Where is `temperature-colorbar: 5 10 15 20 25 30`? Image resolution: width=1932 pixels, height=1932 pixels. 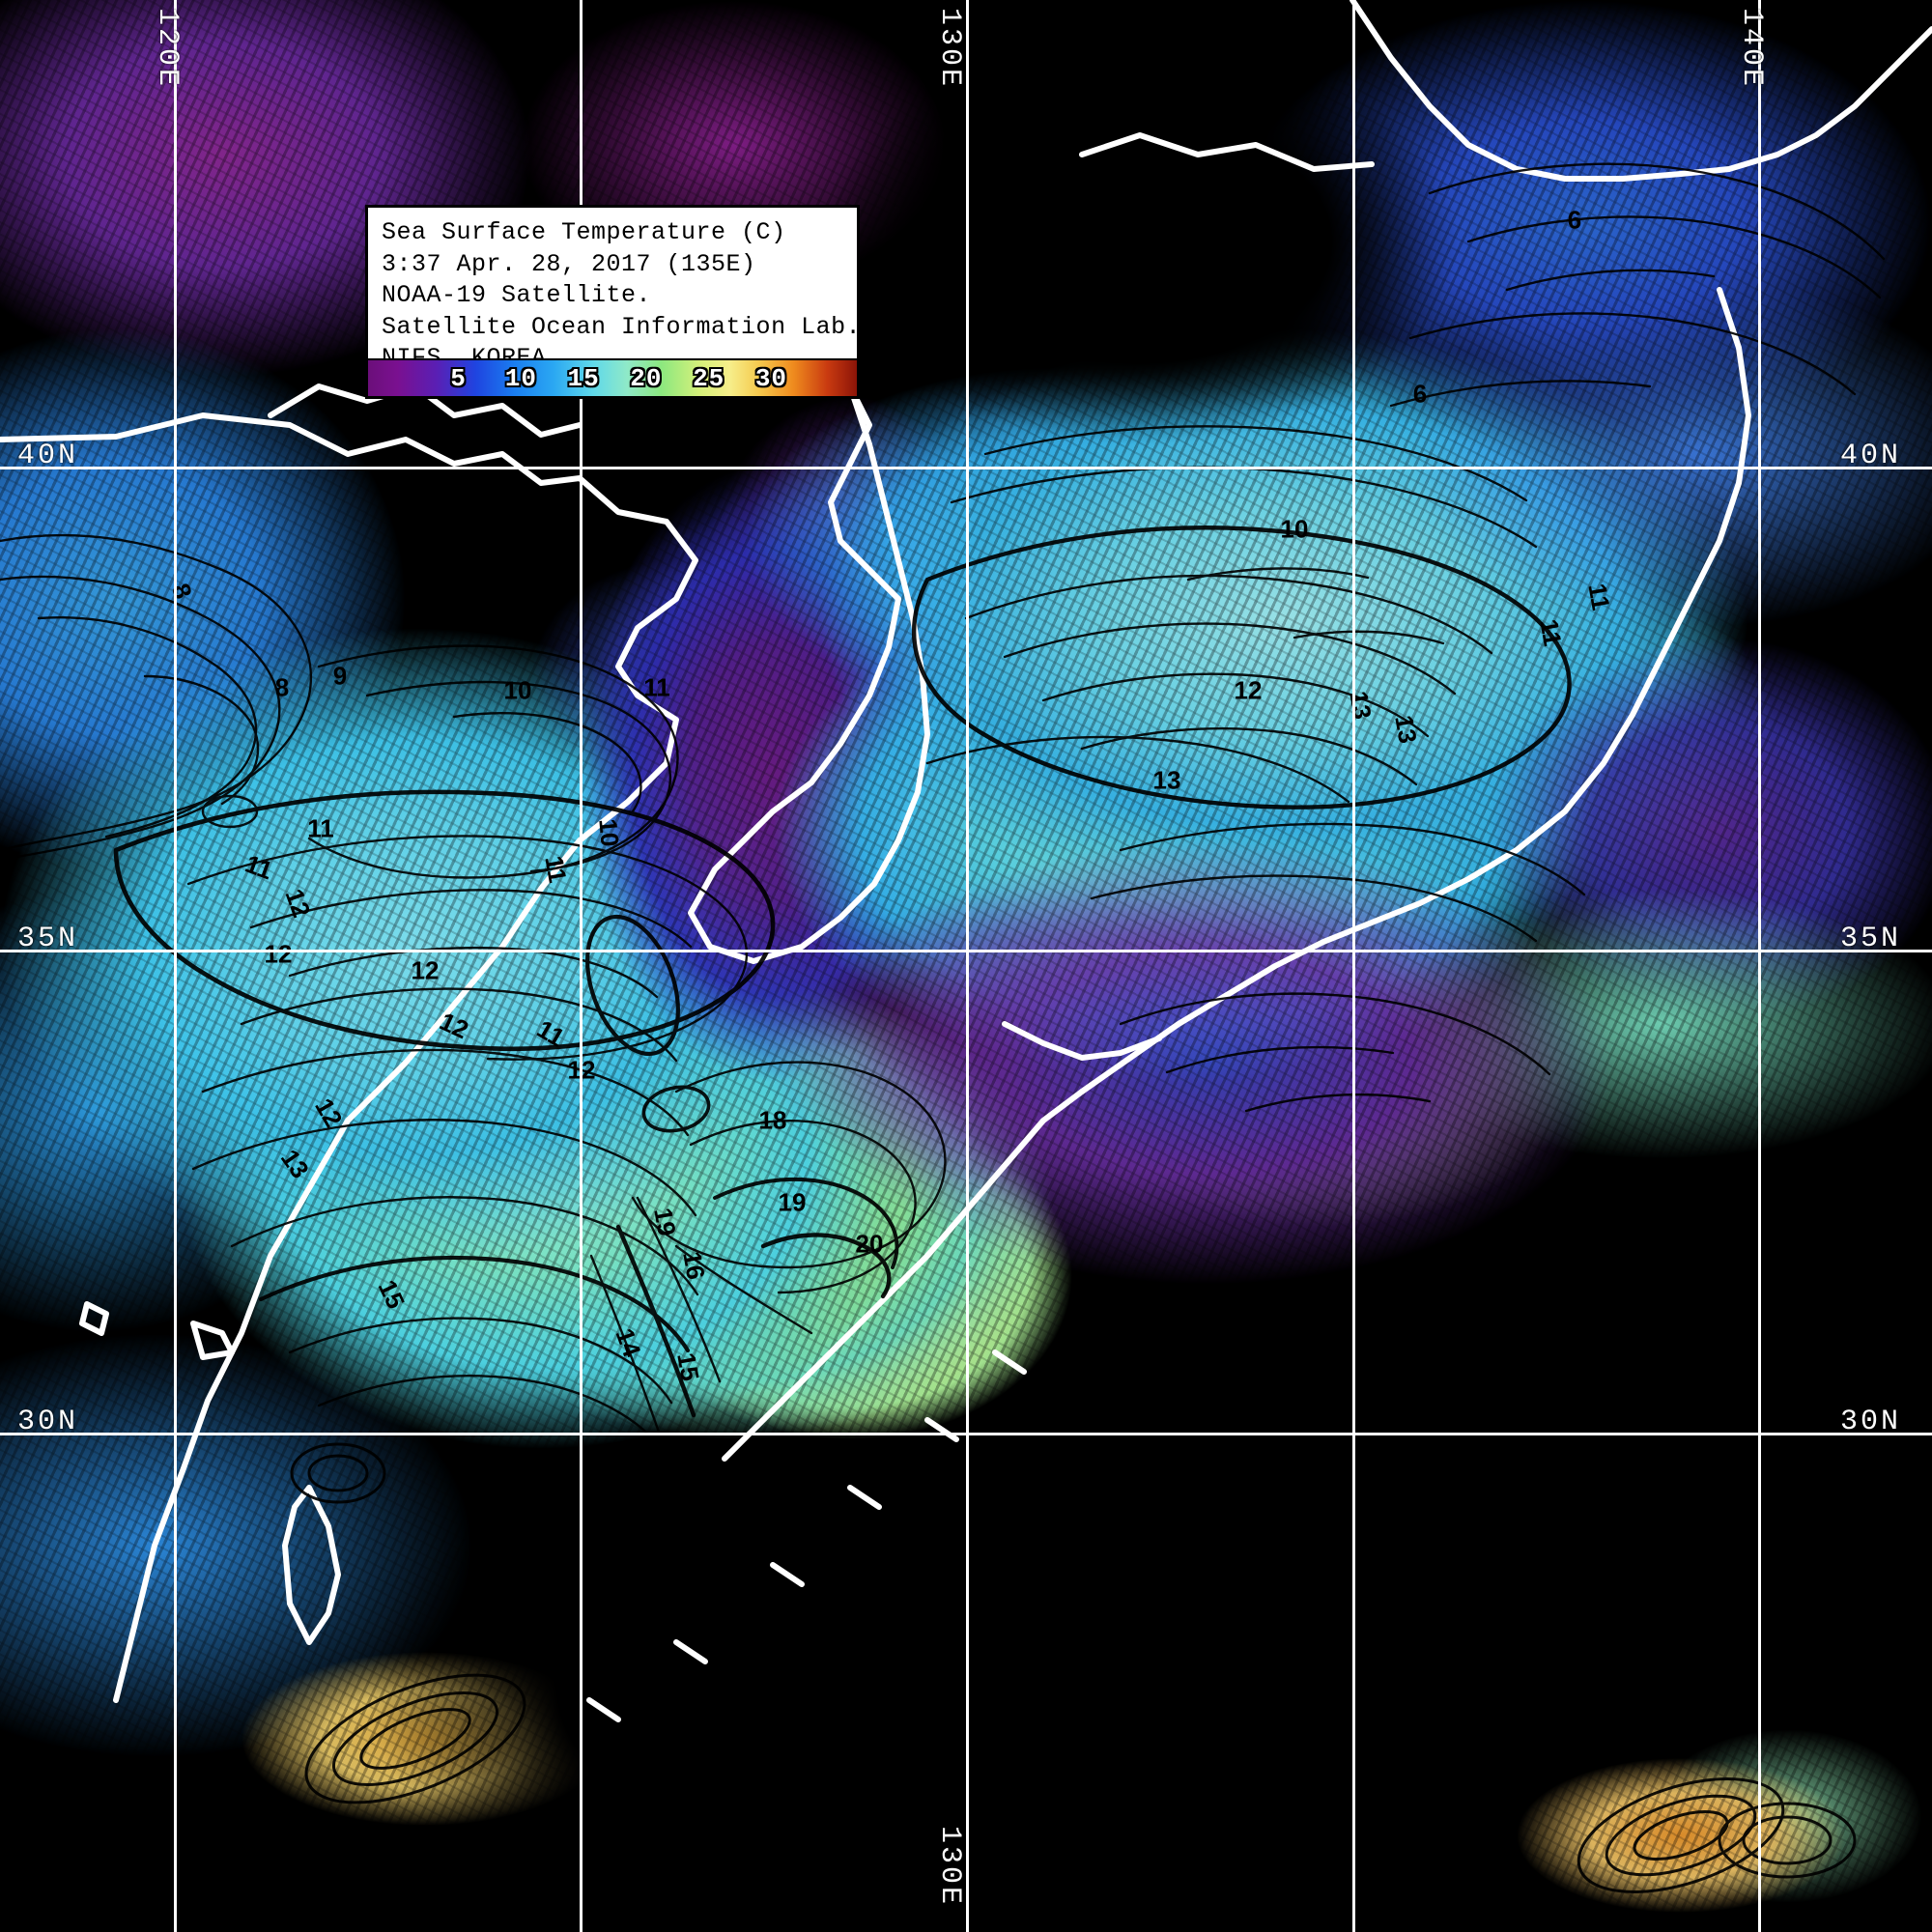
temperature-colorbar: 5 10 15 20 25 30 is located at coordinates (612, 378).